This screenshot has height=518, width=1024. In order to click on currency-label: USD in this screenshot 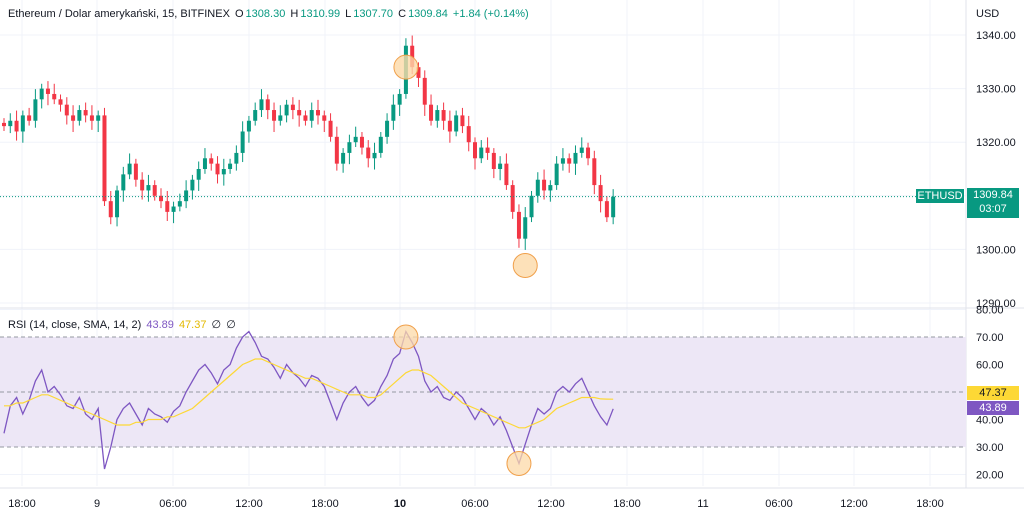, I will do `click(988, 14)`.